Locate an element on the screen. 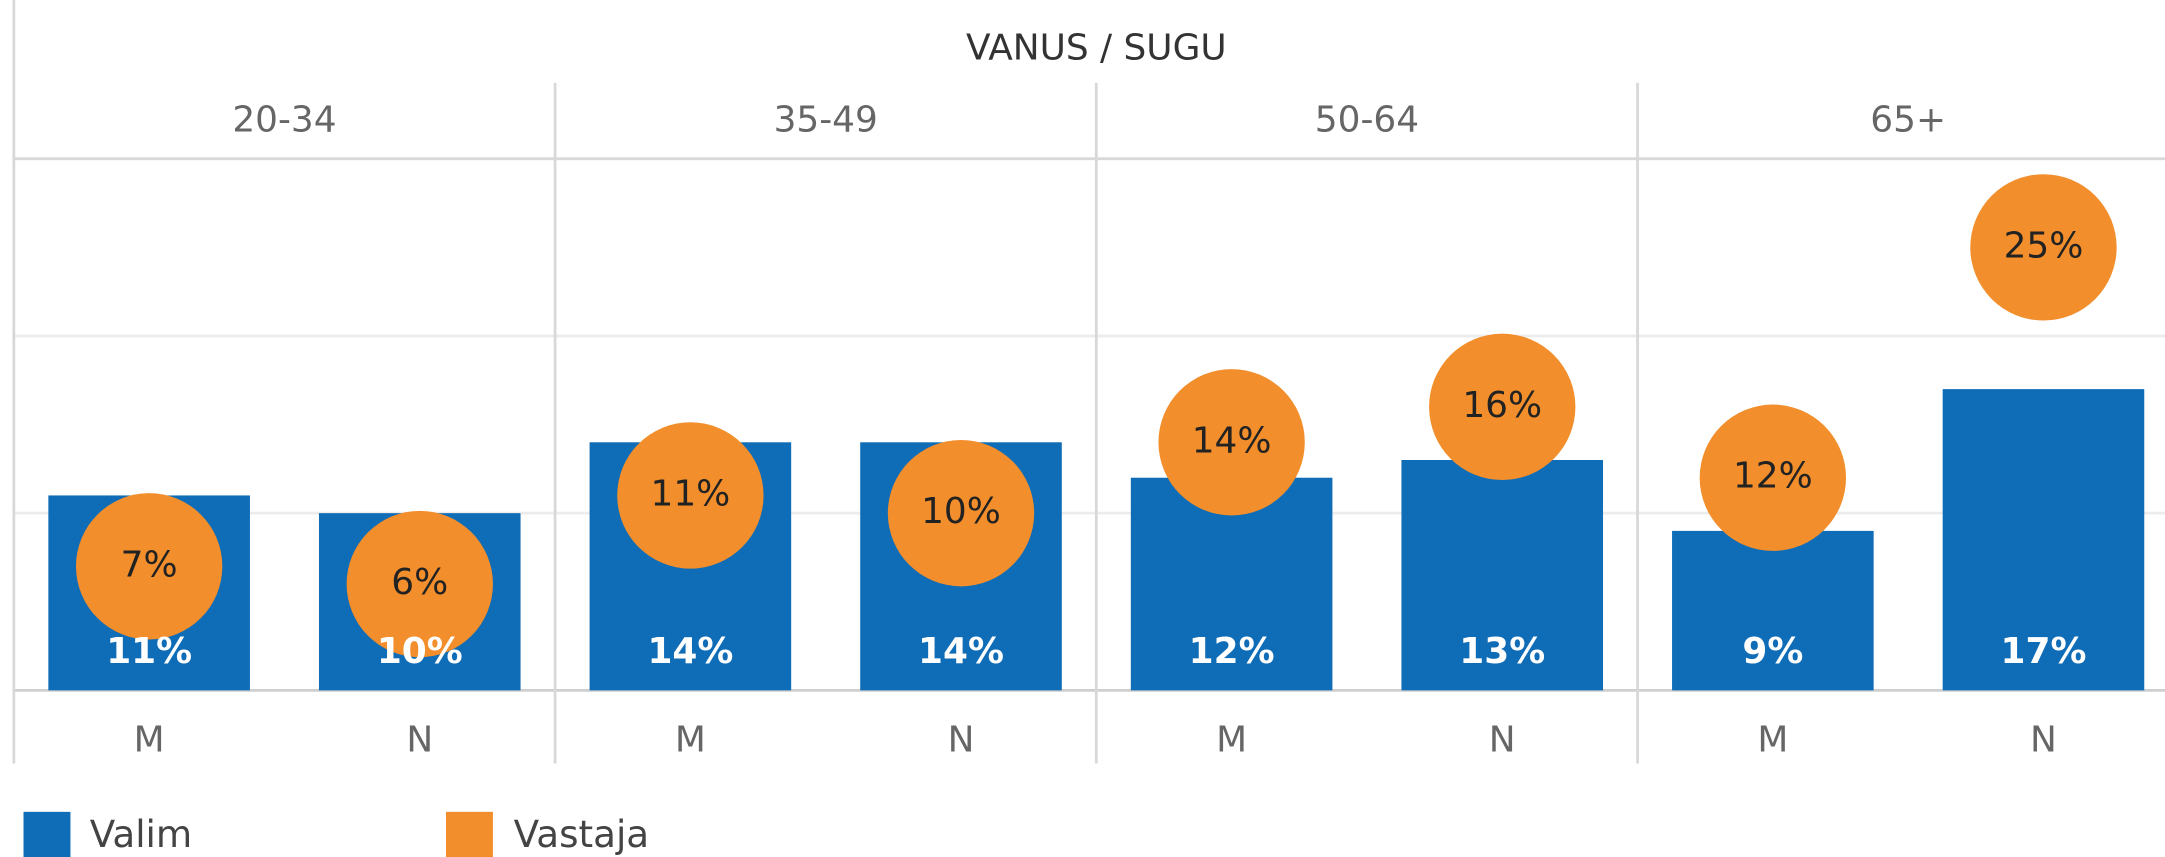  group-label: 65+ is located at coordinates (1908, 120).